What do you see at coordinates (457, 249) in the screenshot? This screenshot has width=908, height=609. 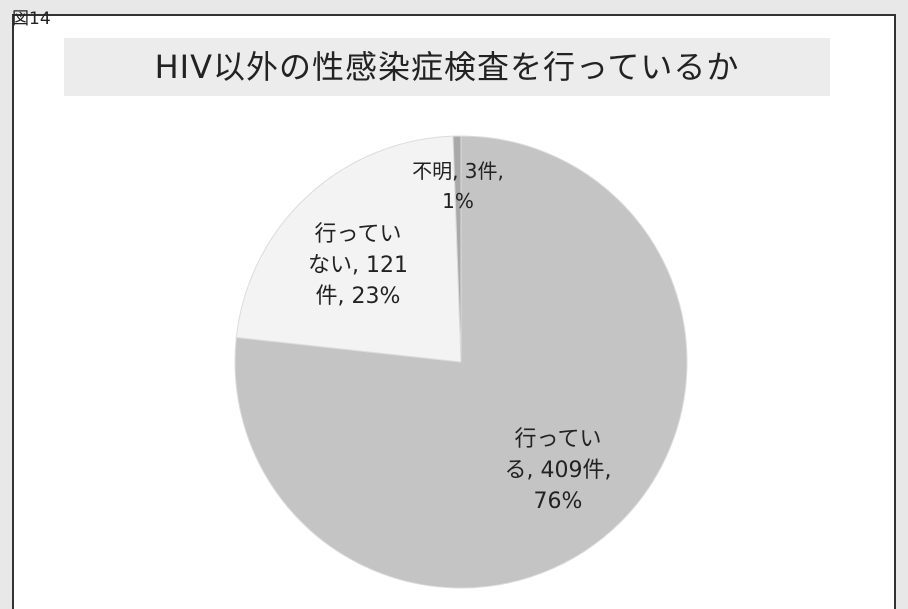 I see `pie-slice-unknown` at bounding box center [457, 249].